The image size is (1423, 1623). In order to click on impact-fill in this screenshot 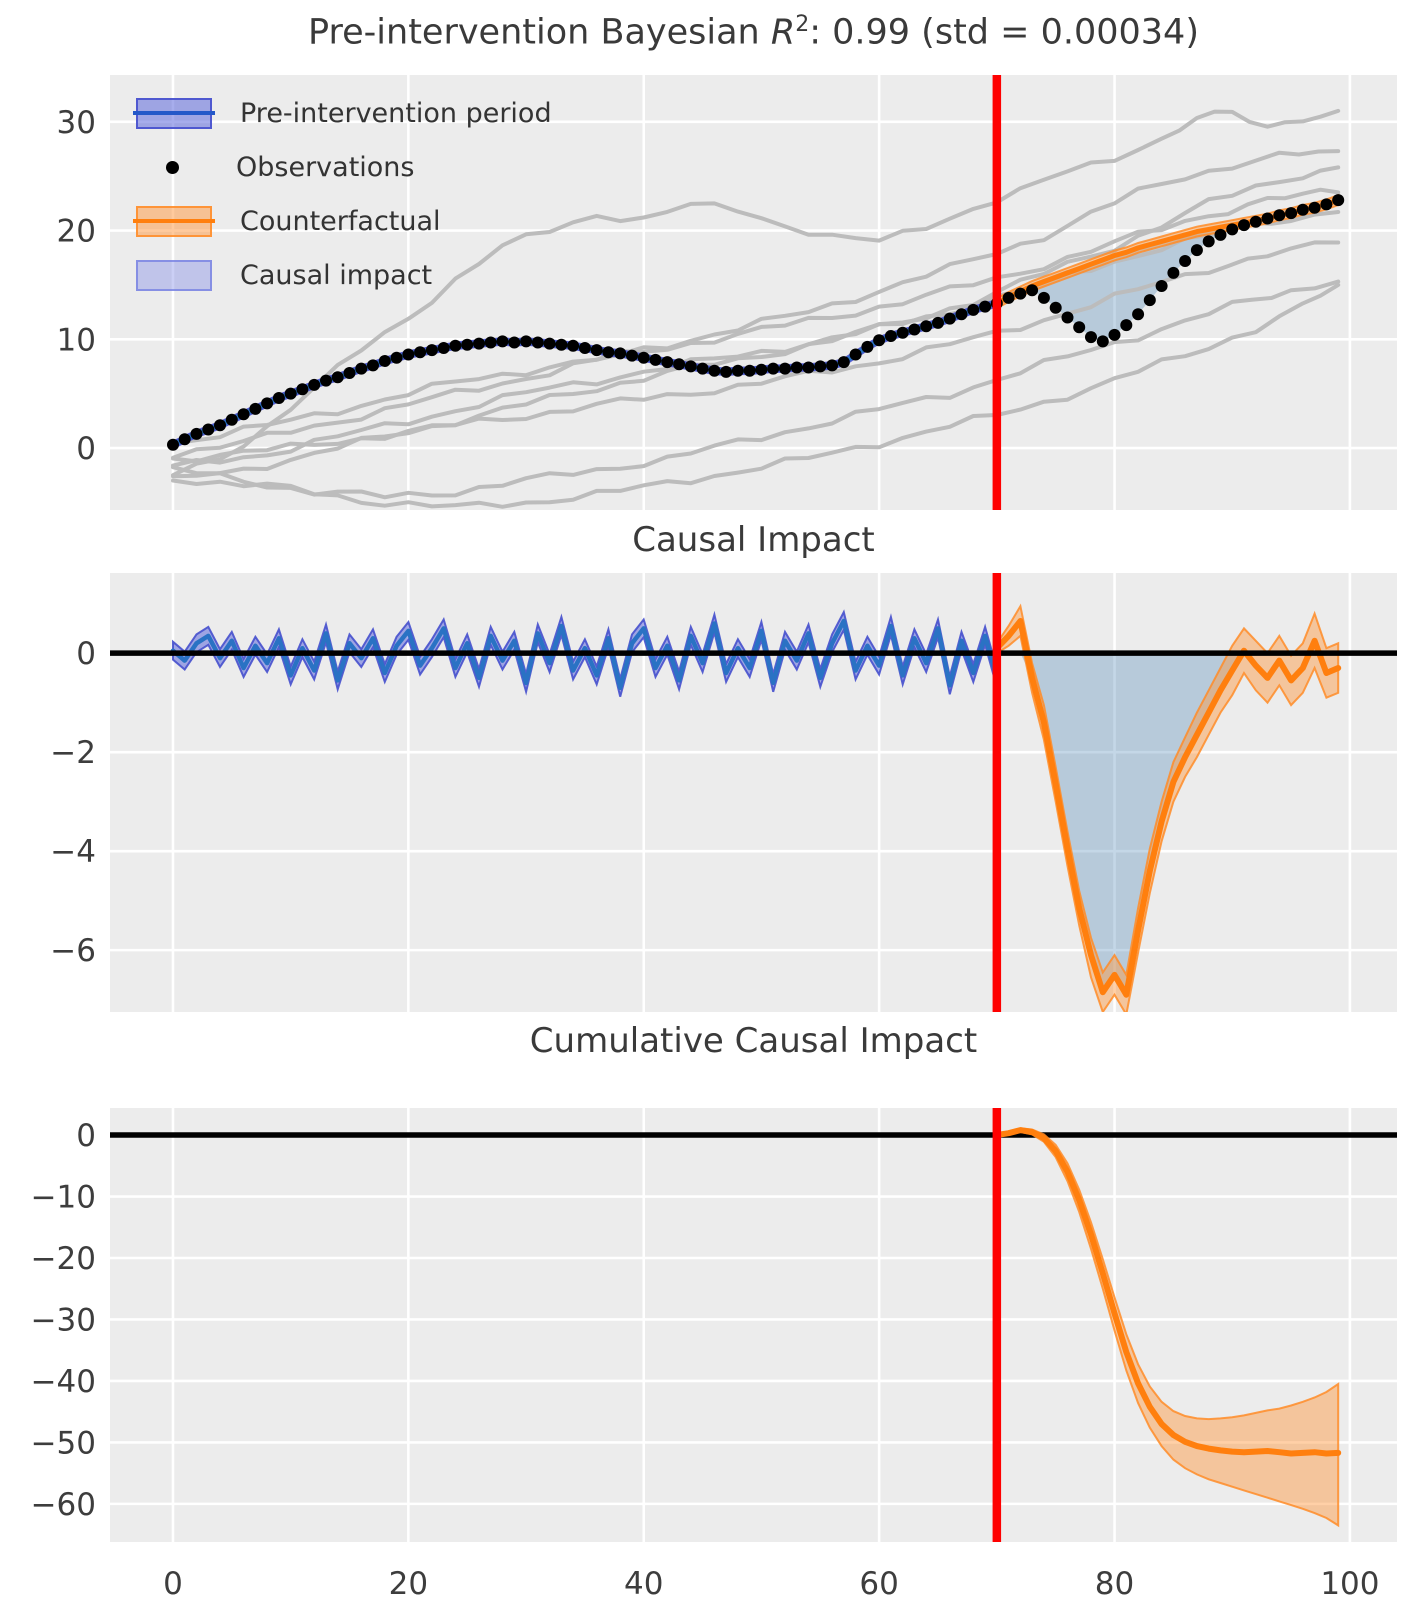, I will do `click(1120, 824)`.